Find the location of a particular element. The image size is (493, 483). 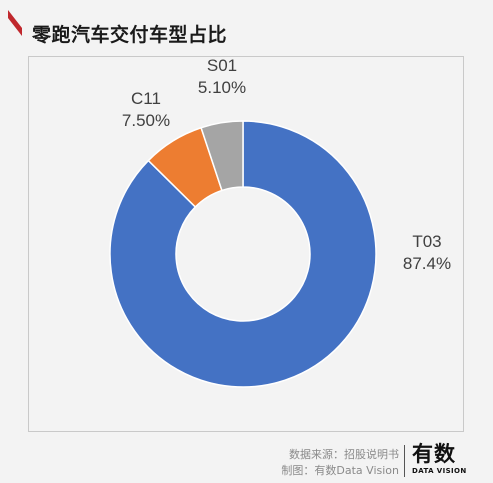

slice-s01 is located at coordinates (222, 156).